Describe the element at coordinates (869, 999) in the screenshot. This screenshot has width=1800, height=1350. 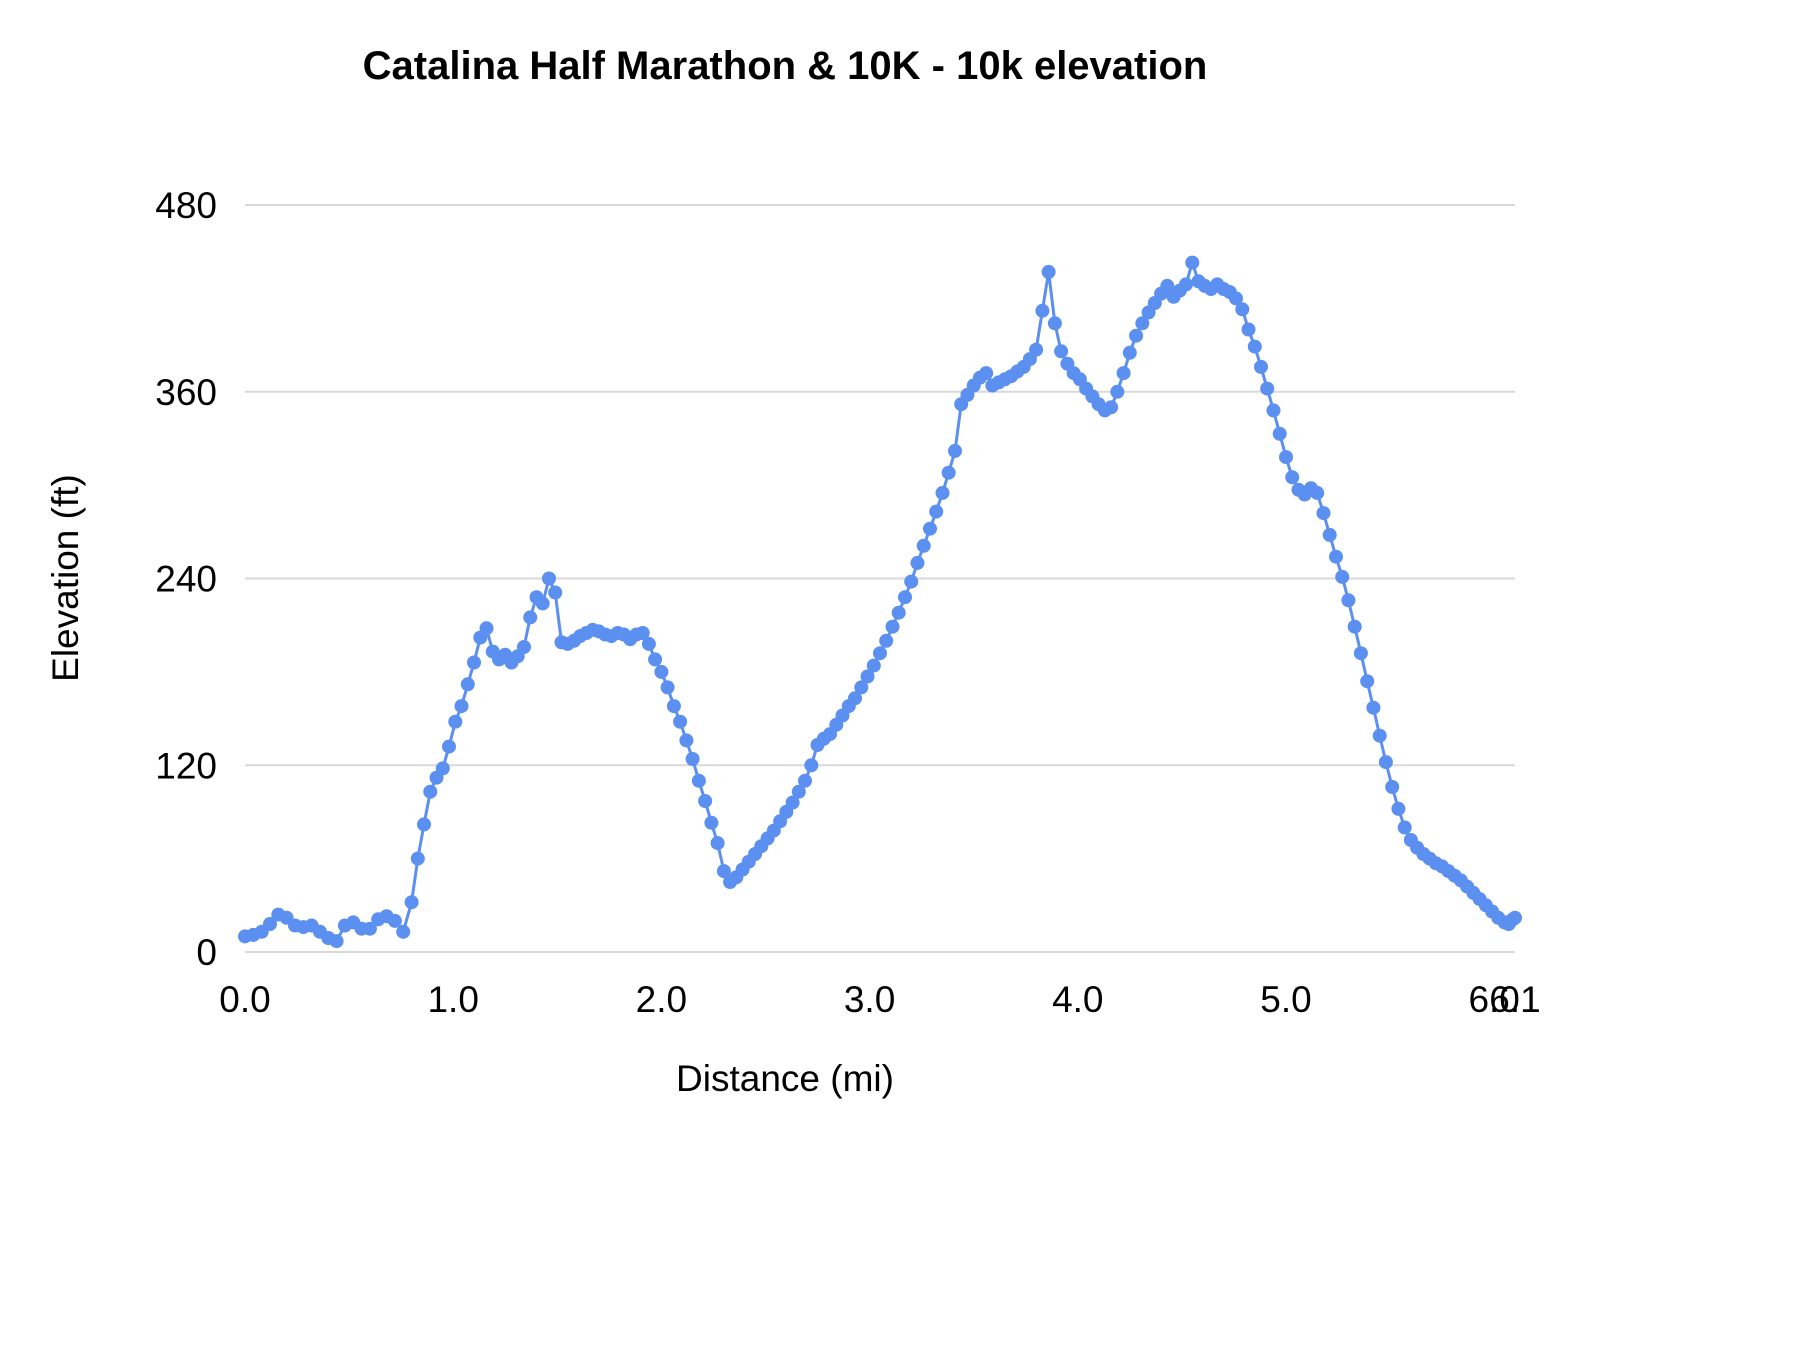
I see `x-tick-label: 3.0` at that location.